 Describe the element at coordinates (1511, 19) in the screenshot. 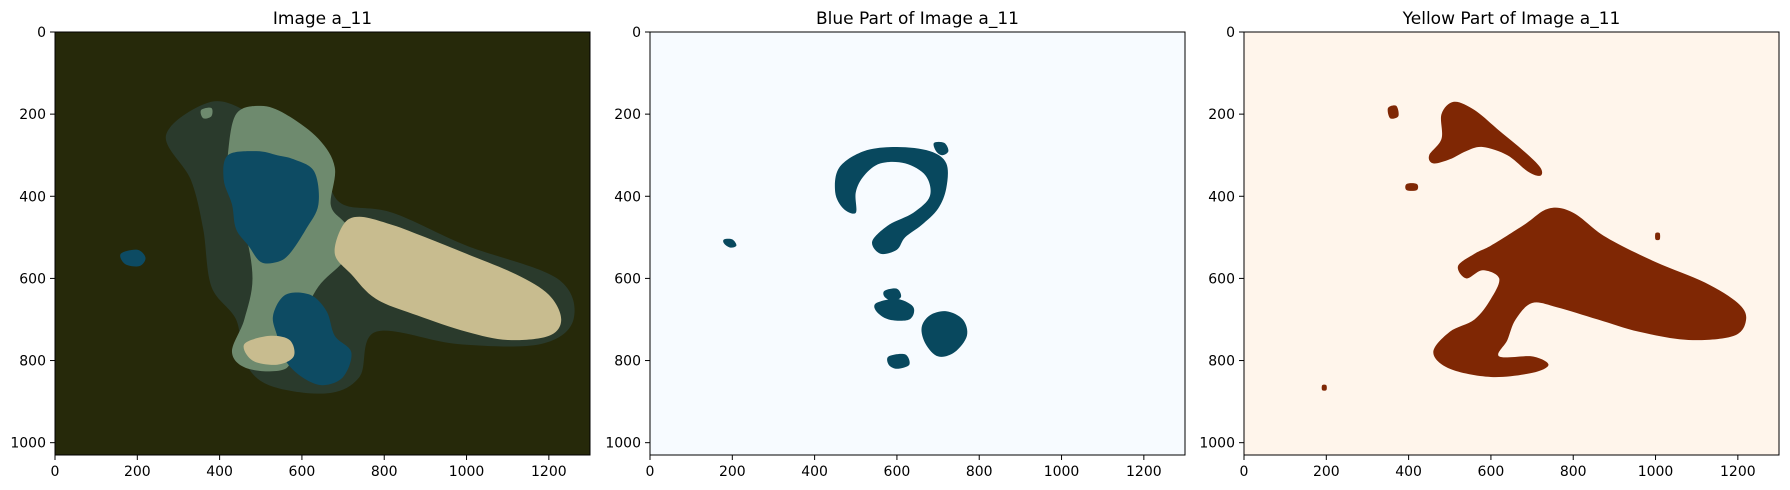

I see `panel-title: Yellow Part of Image a_11` at that location.